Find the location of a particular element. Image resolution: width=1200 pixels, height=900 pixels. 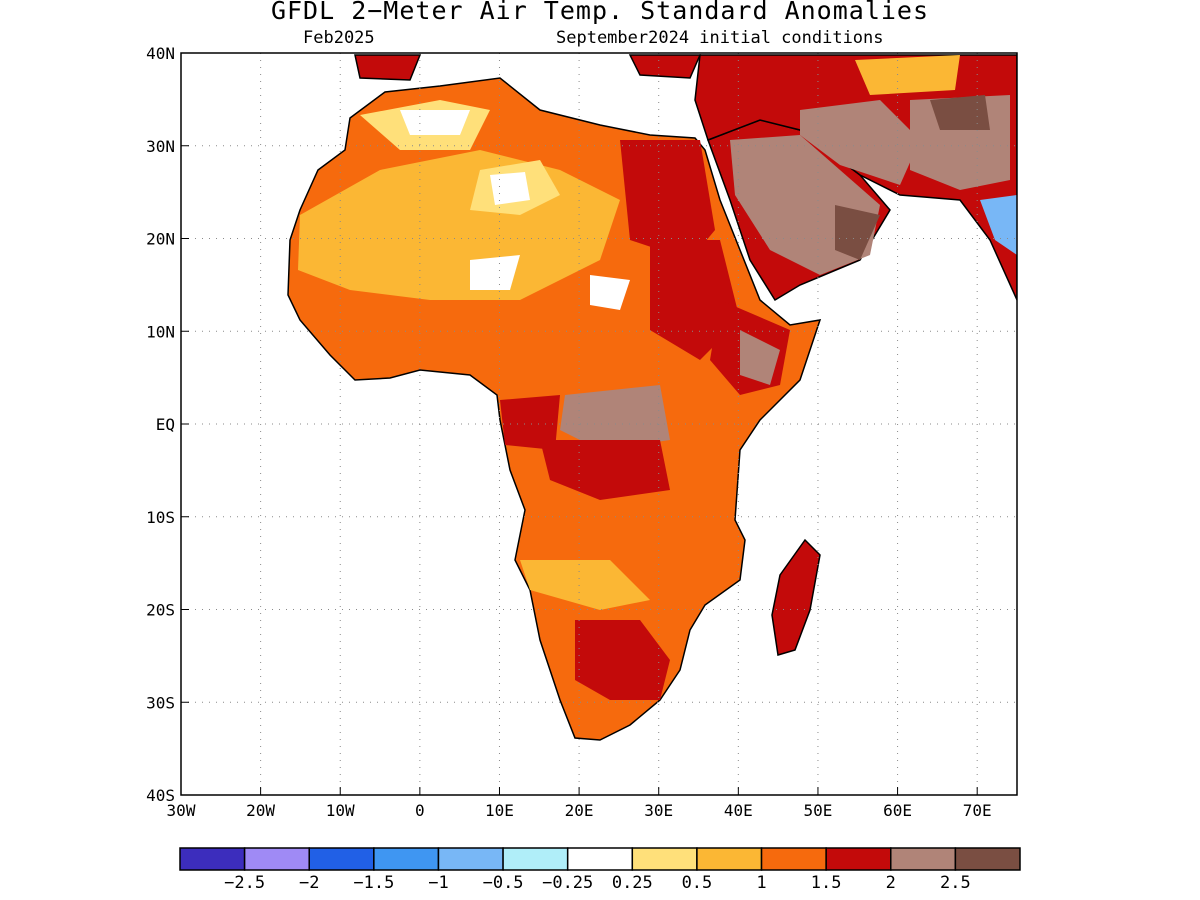

lat-tick-label: 30N is located at coordinates (160, 146).